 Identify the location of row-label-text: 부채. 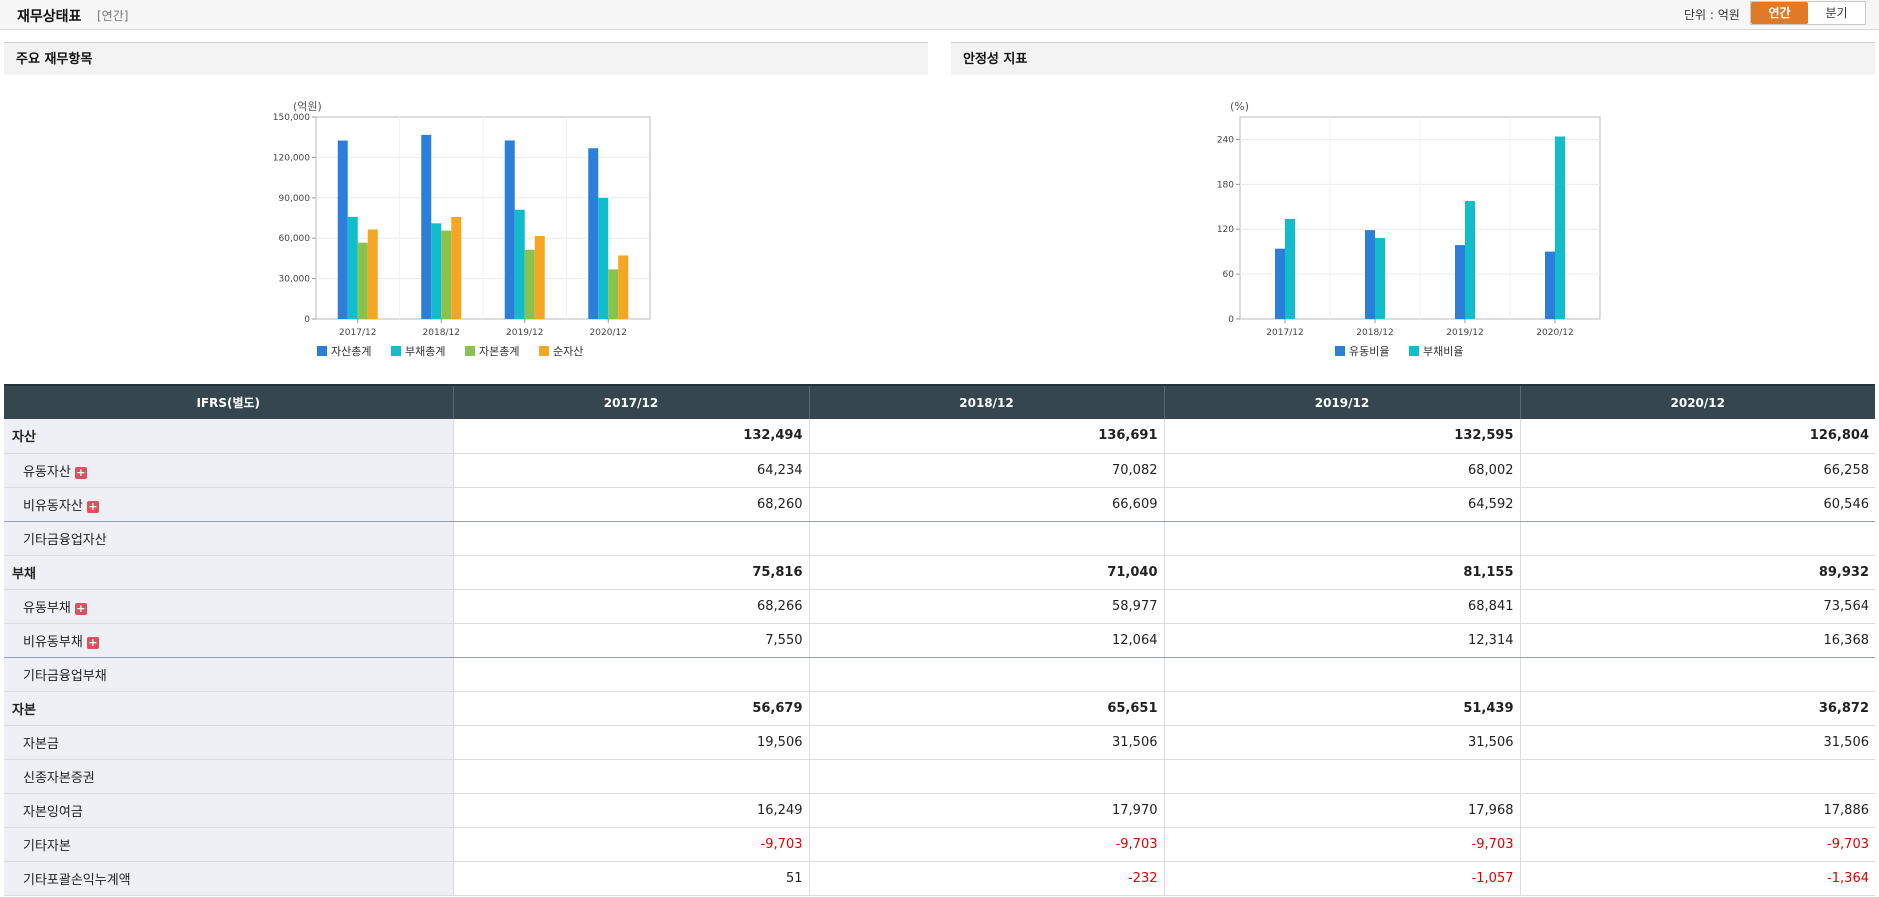
(24, 574).